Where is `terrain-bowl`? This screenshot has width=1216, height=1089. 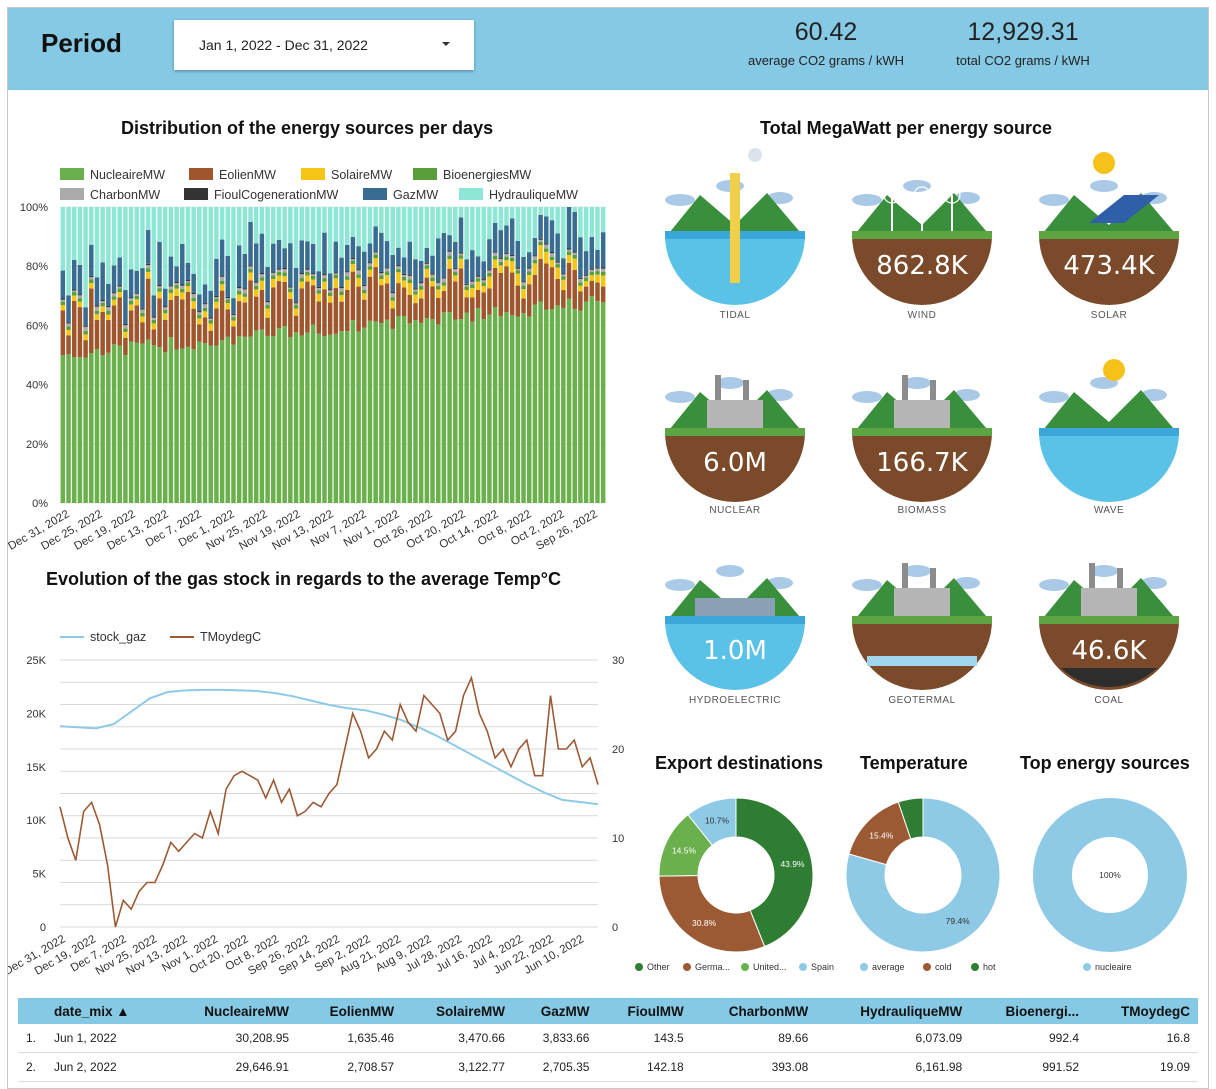 terrain-bowl is located at coordinates (735, 655).